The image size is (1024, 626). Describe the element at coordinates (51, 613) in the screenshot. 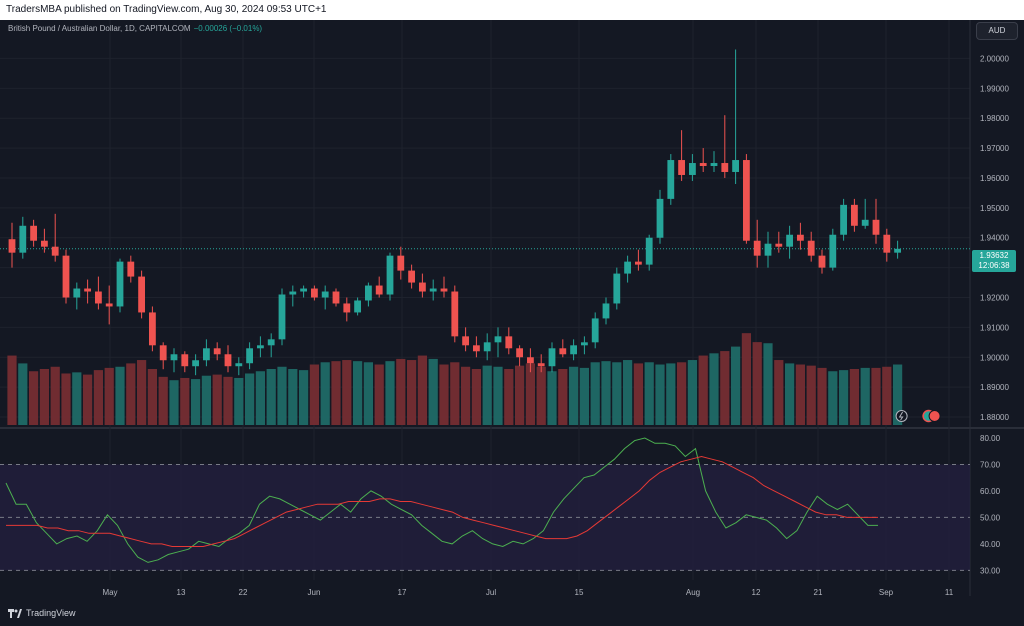

I see `brand-name: TradingView` at that location.